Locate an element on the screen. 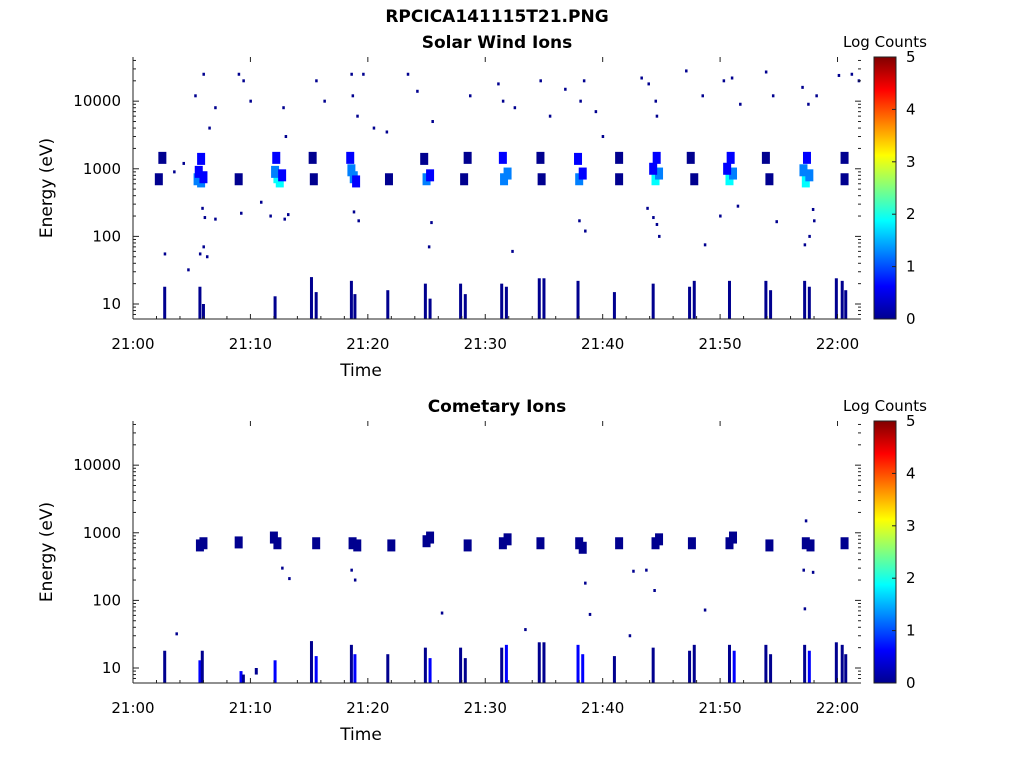 This screenshot has width=1024, height=768. panel-title: Cometary Ions is located at coordinates (497, 407).